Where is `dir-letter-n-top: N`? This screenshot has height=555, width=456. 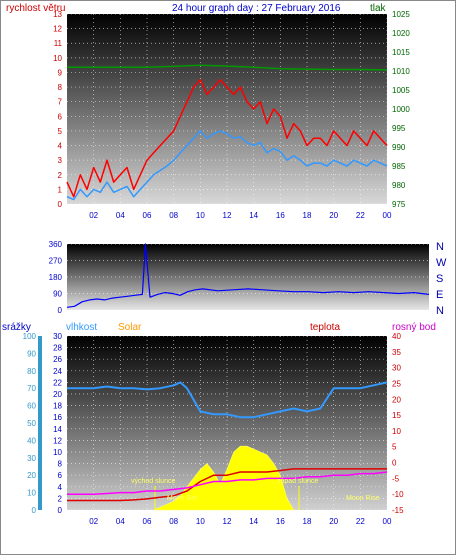
dir-letter-n-top: N is located at coordinates (440, 247).